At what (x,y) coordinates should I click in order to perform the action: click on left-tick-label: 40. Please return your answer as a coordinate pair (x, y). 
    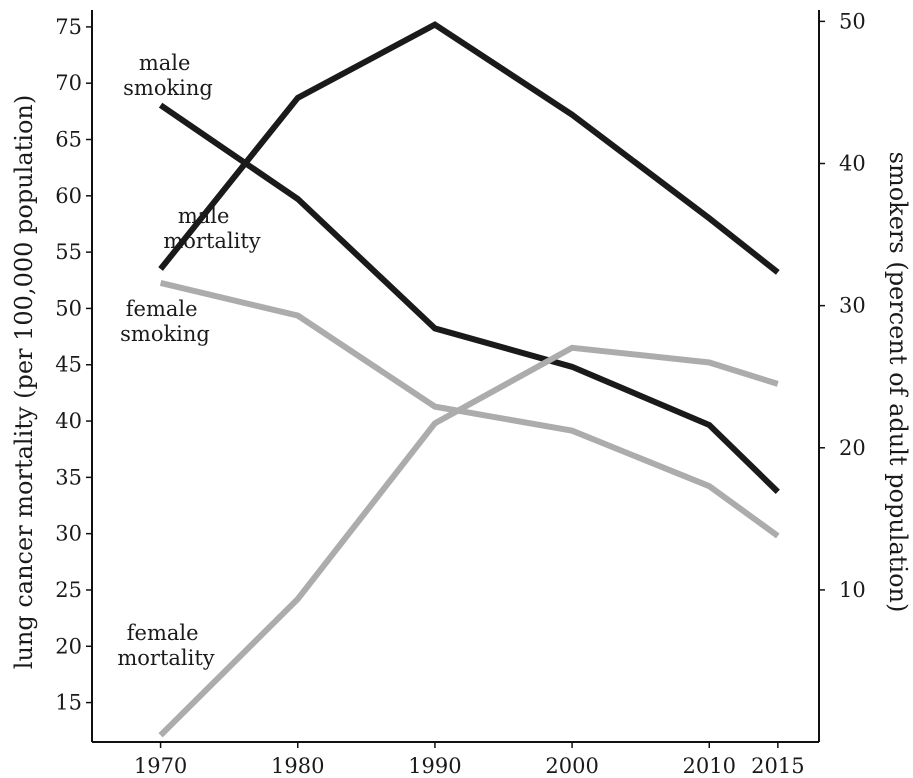
    Looking at the image, I should click on (68, 421).